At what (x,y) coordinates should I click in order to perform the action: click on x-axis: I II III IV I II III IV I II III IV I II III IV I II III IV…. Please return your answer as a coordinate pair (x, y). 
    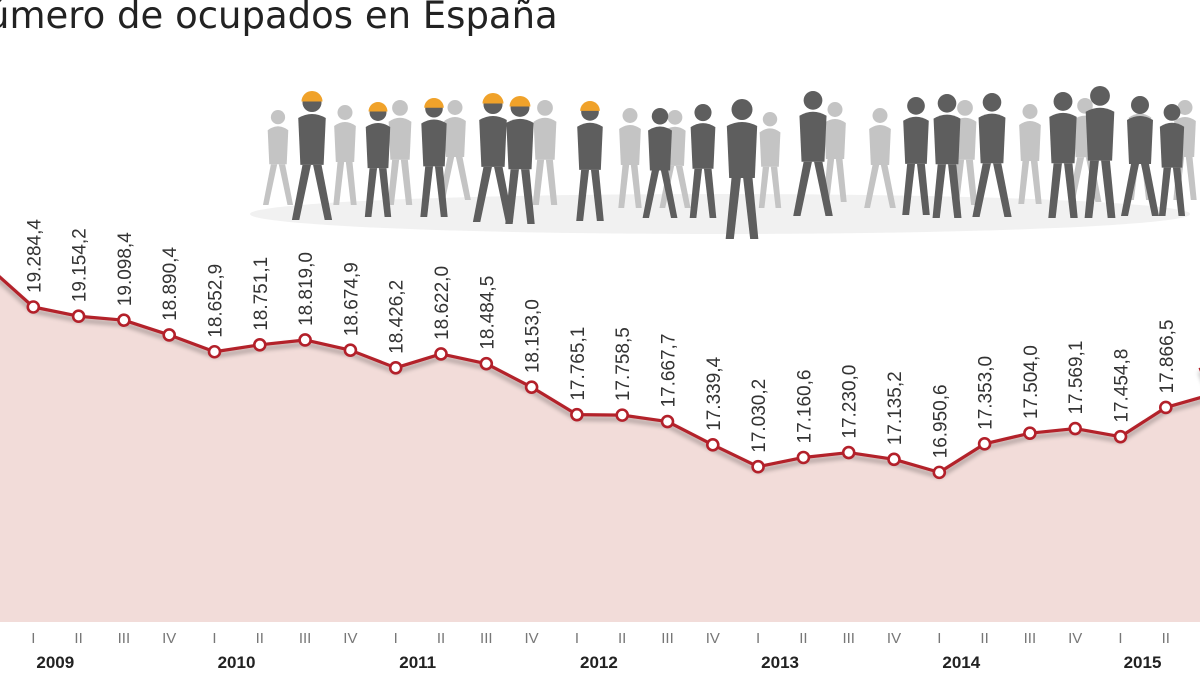
    Looking at the image, I should click on (600, 651).